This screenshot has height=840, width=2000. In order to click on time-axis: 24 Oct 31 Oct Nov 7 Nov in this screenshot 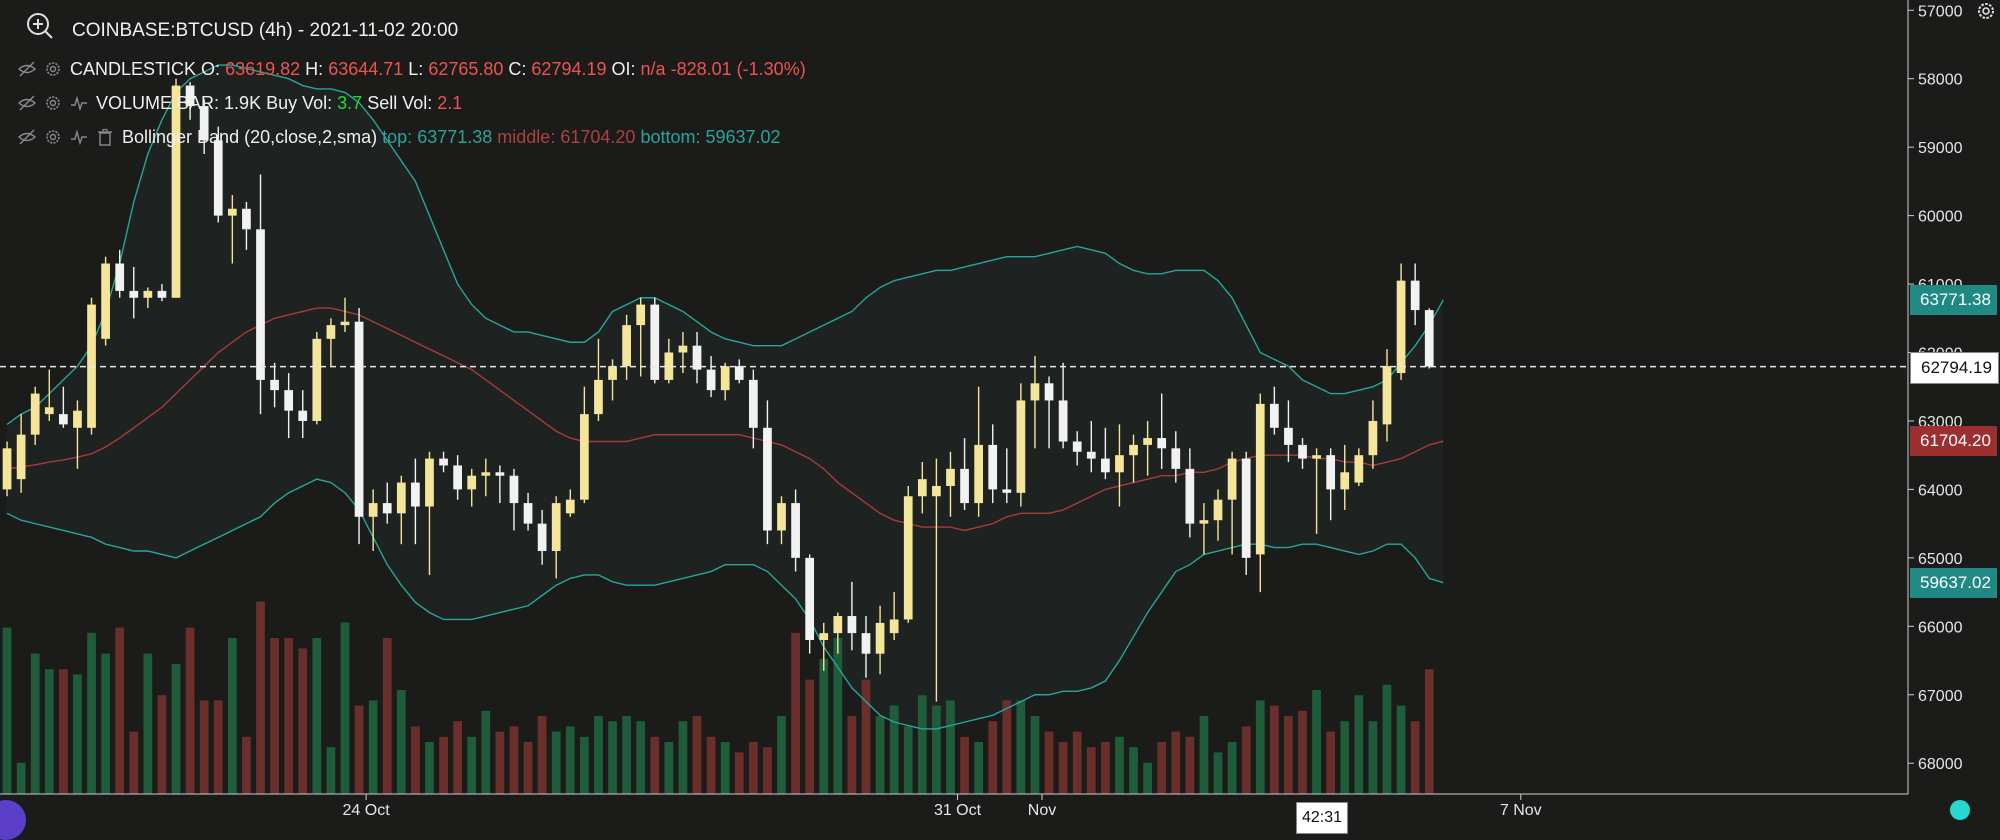, I will do `click(942, 806)`.